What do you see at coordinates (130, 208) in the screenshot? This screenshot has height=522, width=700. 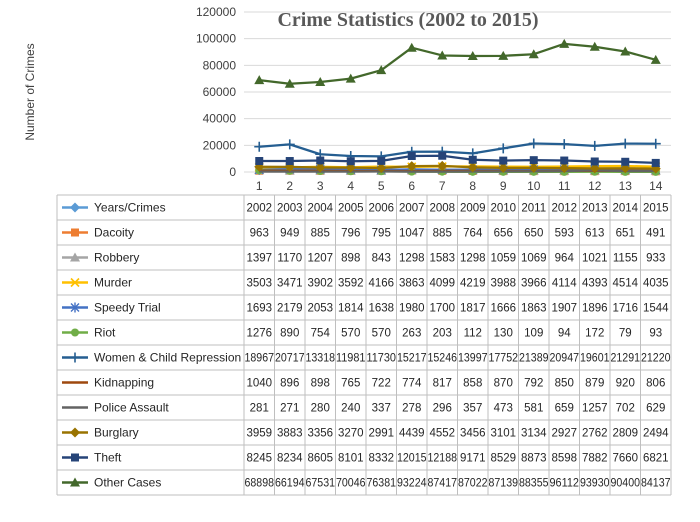 I see `header-label: Years/Crimes` at bounding box center [130, 208].